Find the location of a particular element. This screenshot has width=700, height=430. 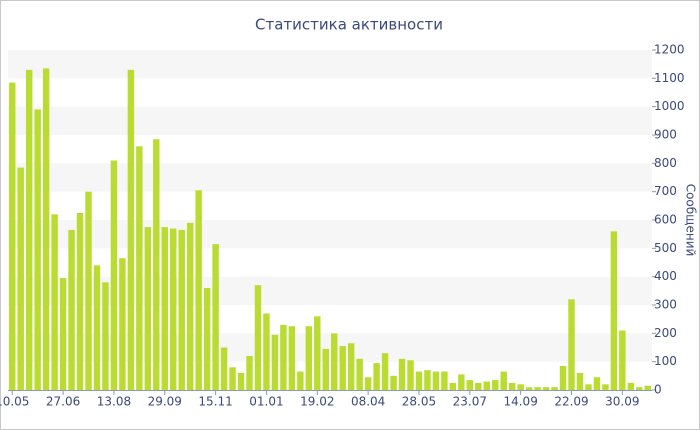

x-tick-label: 27.06 is located at coordinates (63, 402).